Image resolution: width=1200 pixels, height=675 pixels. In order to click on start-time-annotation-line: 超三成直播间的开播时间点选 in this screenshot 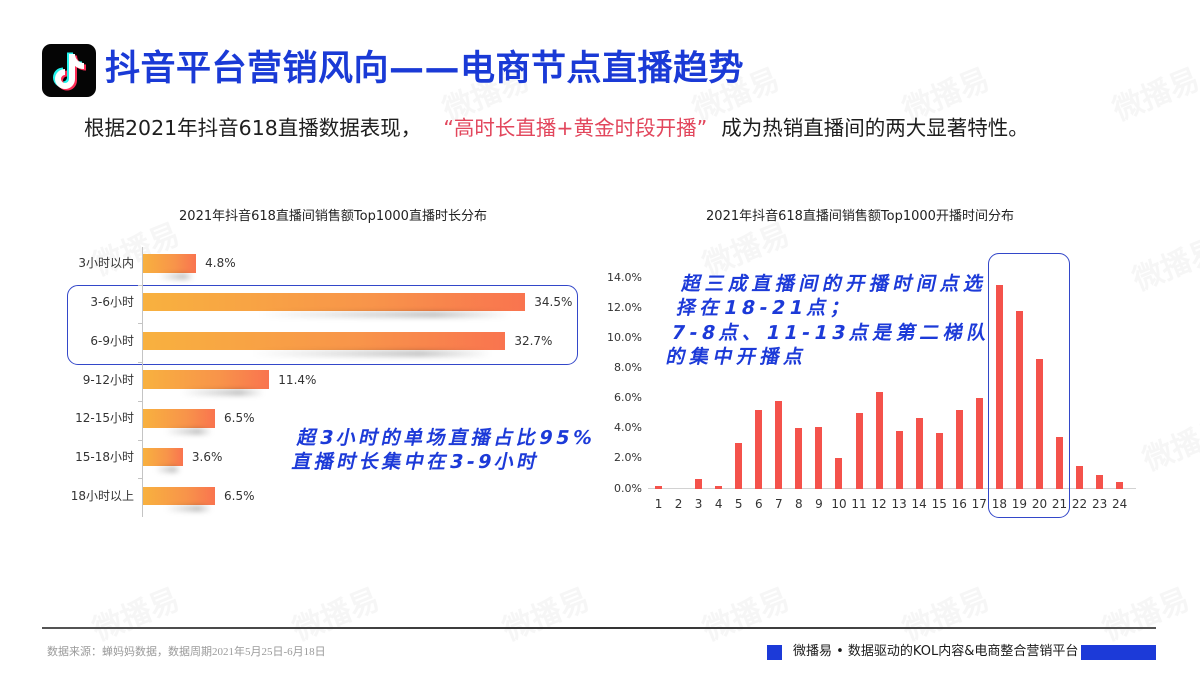, I will do `click(835, 284)`.